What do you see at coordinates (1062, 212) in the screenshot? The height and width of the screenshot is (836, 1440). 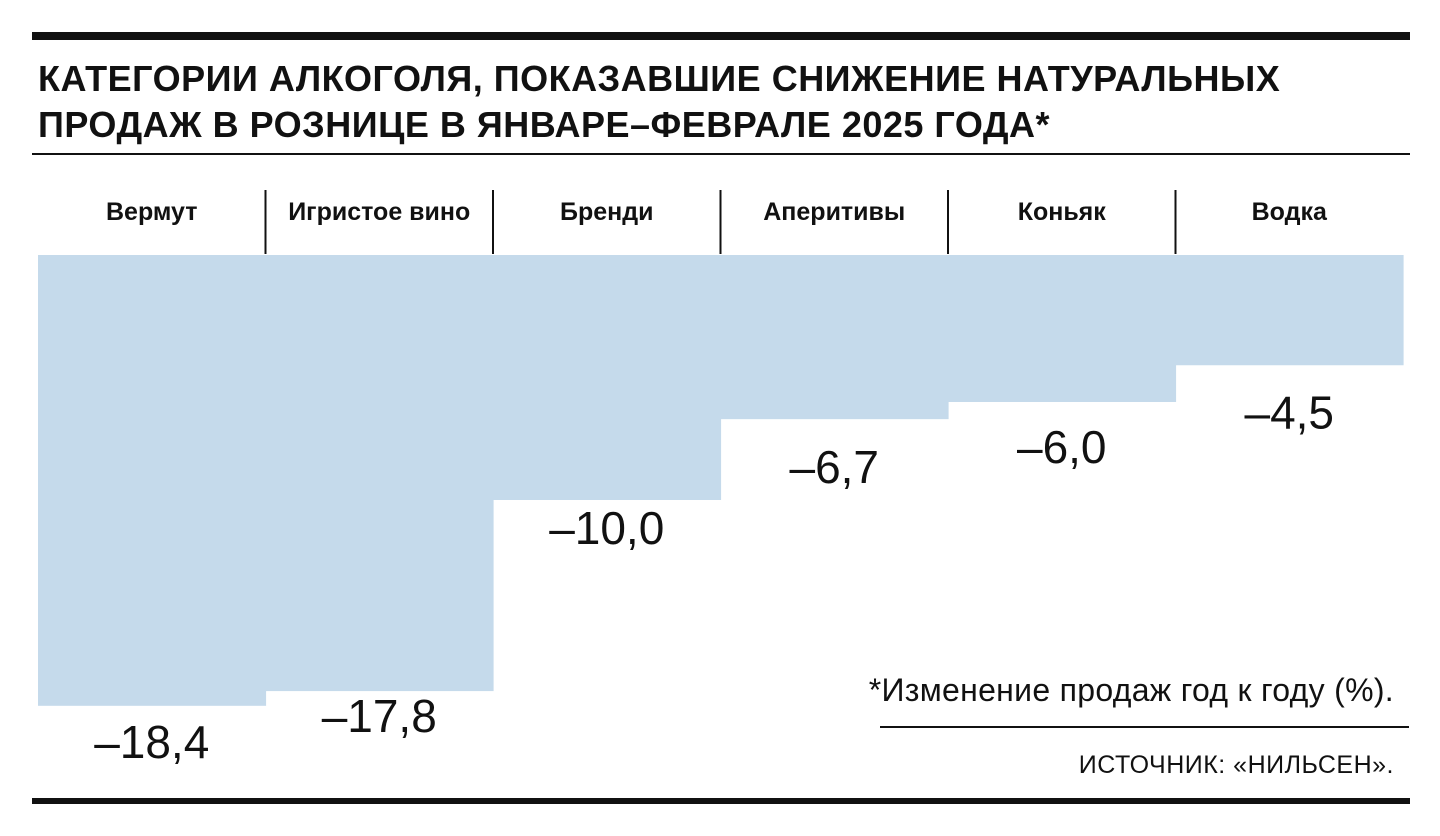 I see `category-label: Коньяк` at bounding box center [1062, 212].